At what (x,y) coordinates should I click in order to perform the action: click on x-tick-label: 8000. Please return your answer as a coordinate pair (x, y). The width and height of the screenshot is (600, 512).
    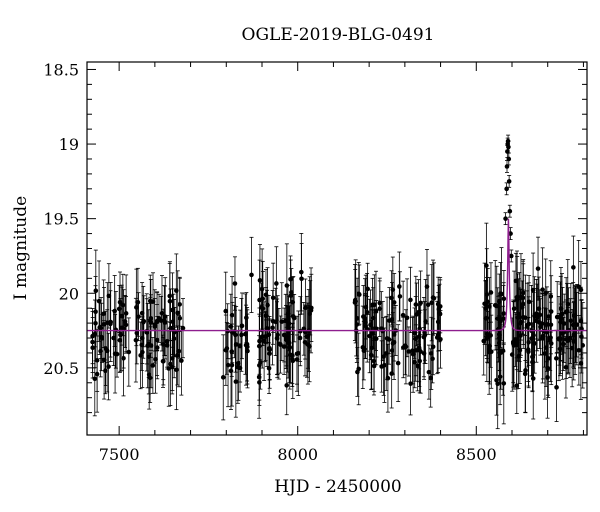
    Looking at the image, I should click on (297, 454).